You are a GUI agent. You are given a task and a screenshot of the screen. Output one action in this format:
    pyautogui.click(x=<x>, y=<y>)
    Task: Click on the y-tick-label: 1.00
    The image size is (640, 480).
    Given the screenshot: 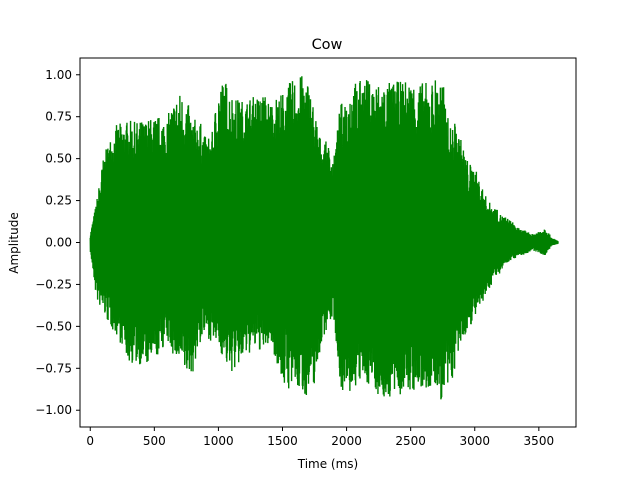 What is the action you would take?
    pyautogui.click(x=58, y=75)
    